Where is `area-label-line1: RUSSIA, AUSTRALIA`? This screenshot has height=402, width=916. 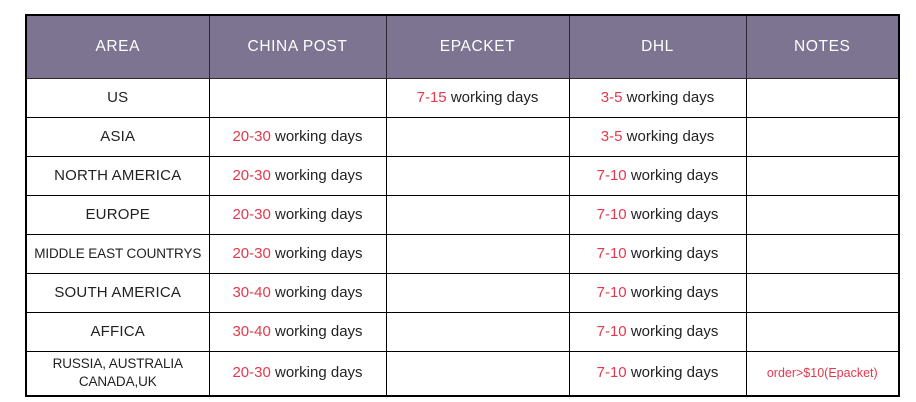 area-label-line1: RUSSIA, AUSTRALIA is located at coordinates (117, 364).